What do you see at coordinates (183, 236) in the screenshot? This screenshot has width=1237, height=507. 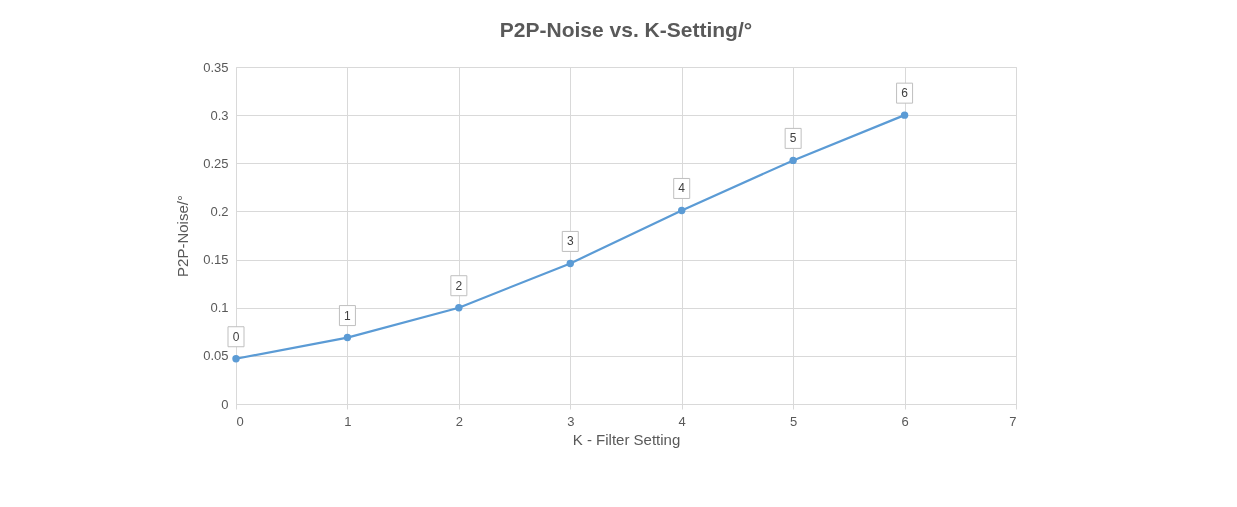 I see `y-axis-title: P2P-Noise/°` at bounding box center [183, 236].